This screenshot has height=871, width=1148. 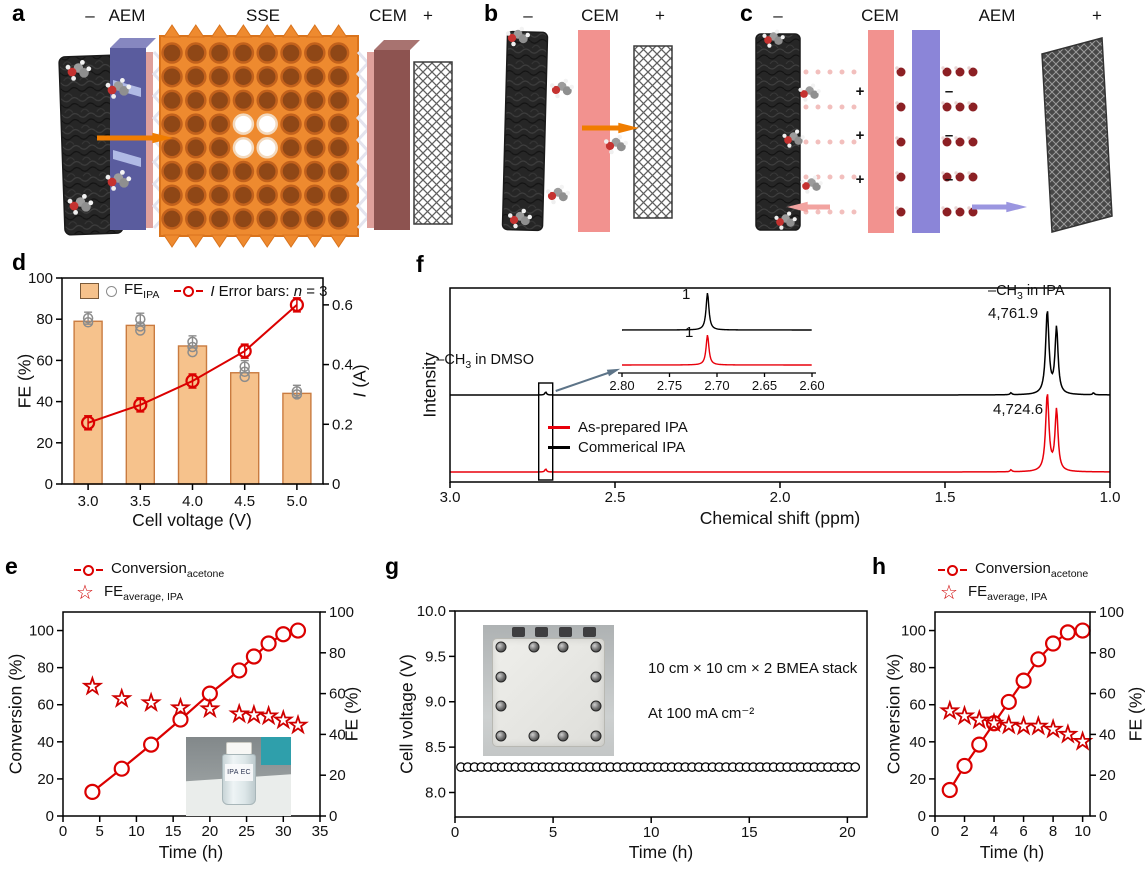 I want to click on peak-label-black: 4,761.9, so click(x=1013, y=313).